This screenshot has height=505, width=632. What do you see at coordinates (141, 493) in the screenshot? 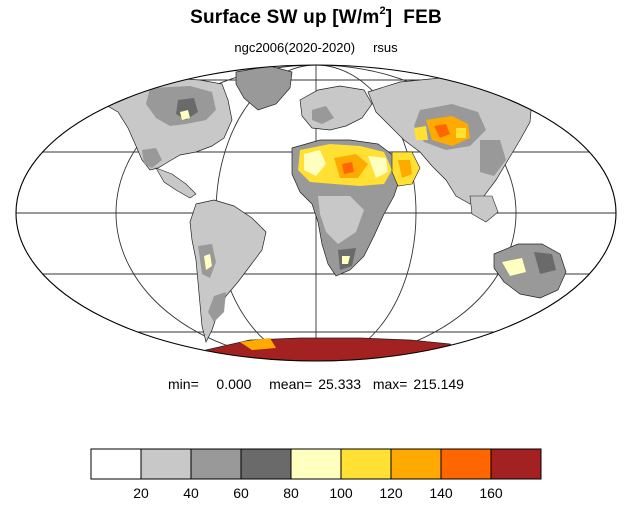
I see `colorbar-tick-label: 20` at bounding box center [141, 493].